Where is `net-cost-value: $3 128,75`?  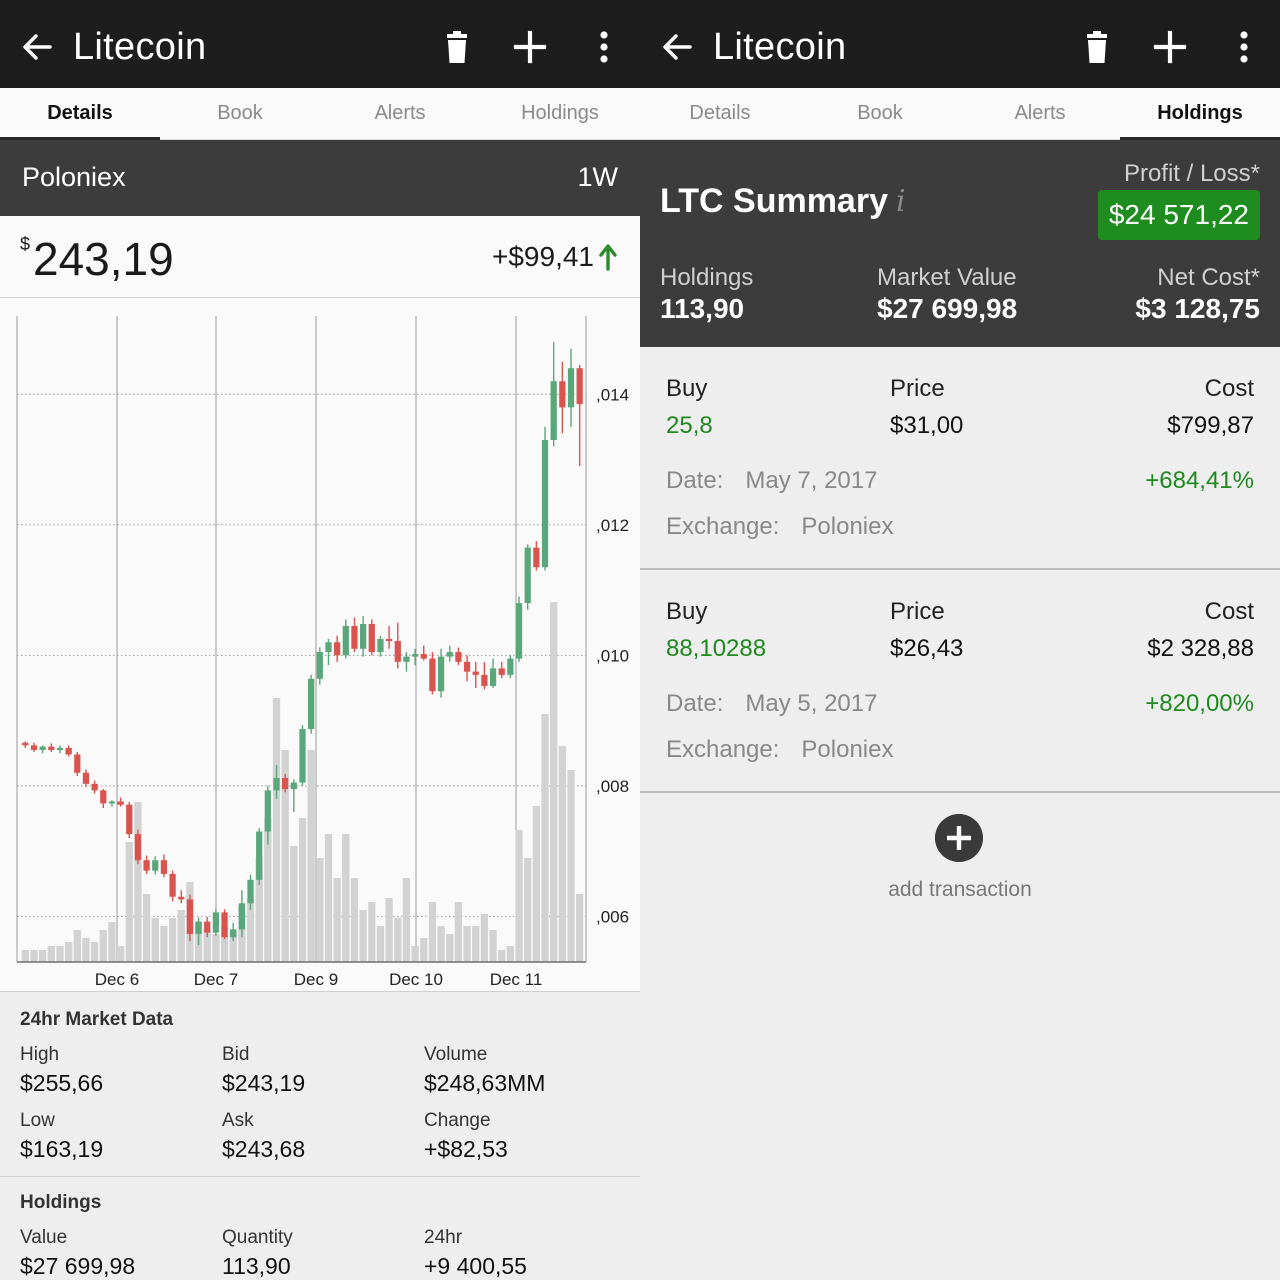
net-cost-value: $3 128,75 is located at coordinates (1197, 308).